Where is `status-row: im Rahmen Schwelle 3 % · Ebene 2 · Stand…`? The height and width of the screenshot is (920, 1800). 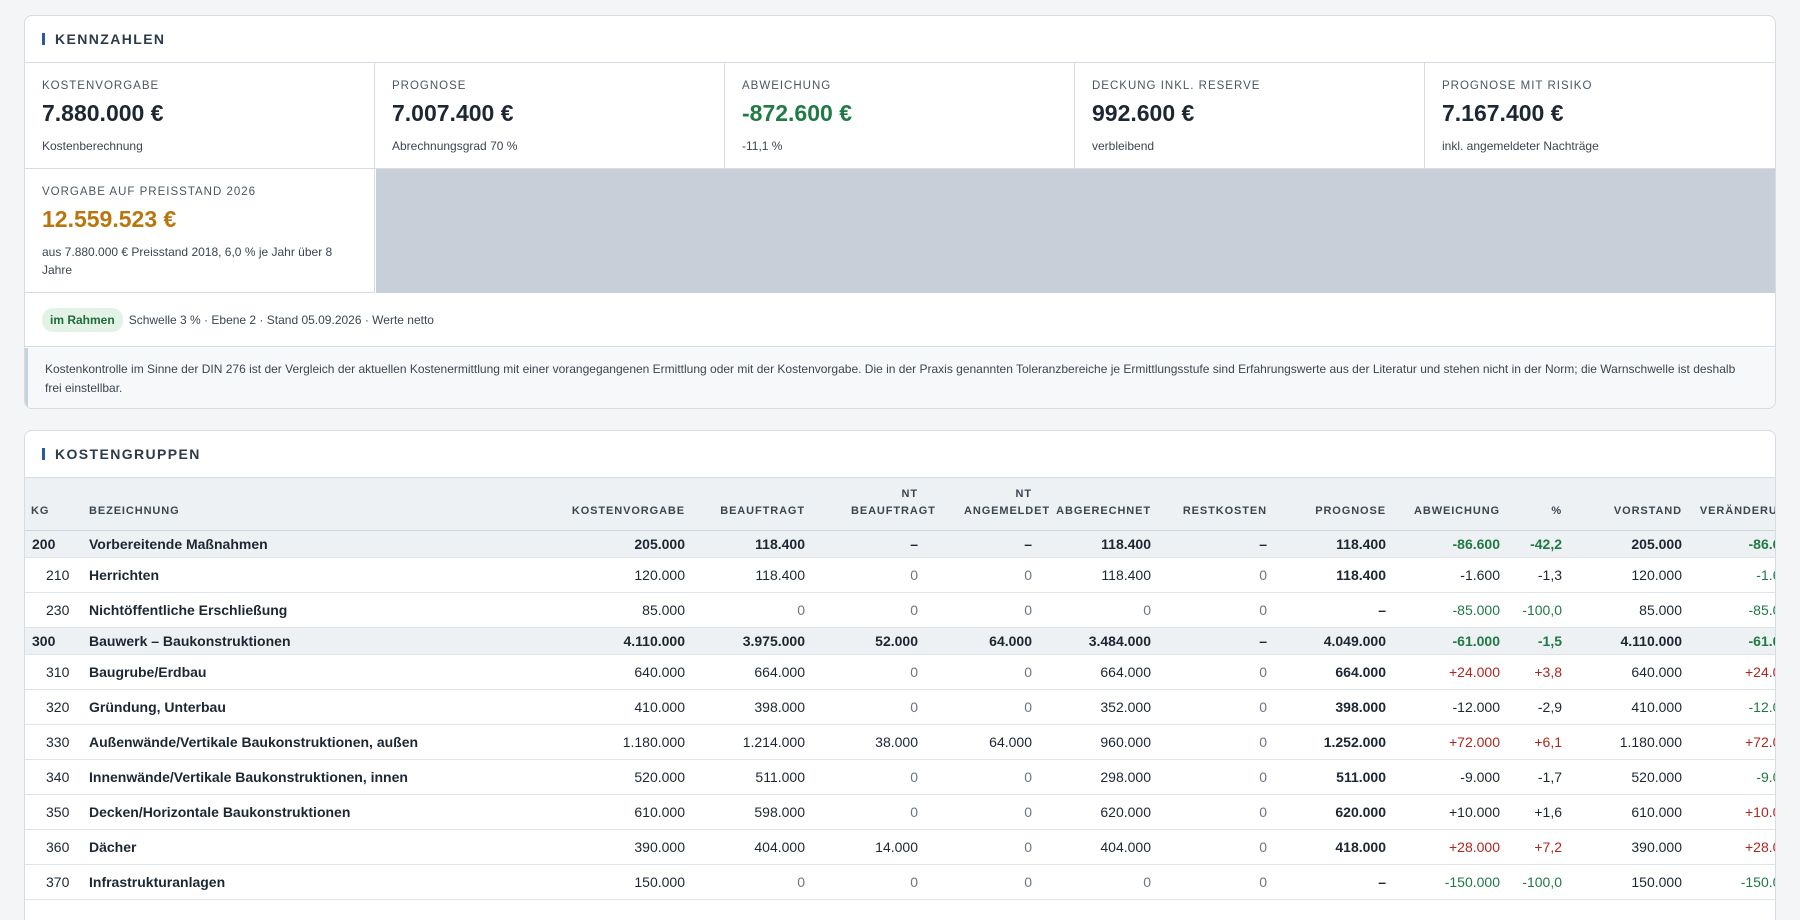
status-row: im Rahmen Schwelle 3 % · Ebene 2 · Stand… is located at coordinates (900, 320).